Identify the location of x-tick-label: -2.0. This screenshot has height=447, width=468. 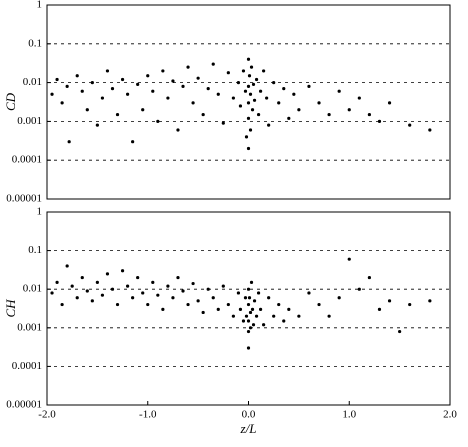
(47, 415).